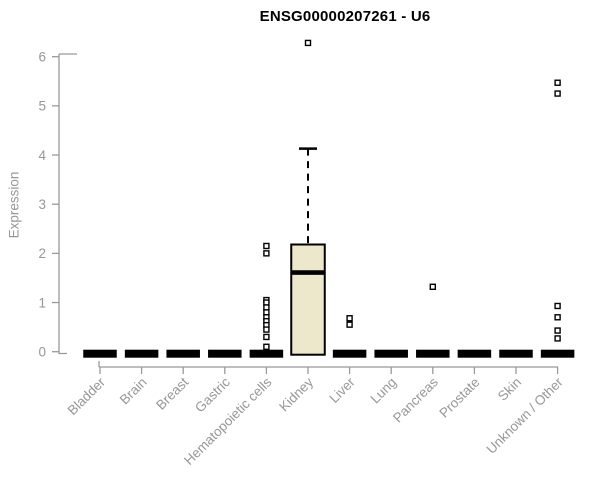 The width and height of the screenshot is (600, 500). What do you see at coordinates (383, 391) in the screenshot?
I see `x-tick-label: Lung` at bounding box center [383, 391].